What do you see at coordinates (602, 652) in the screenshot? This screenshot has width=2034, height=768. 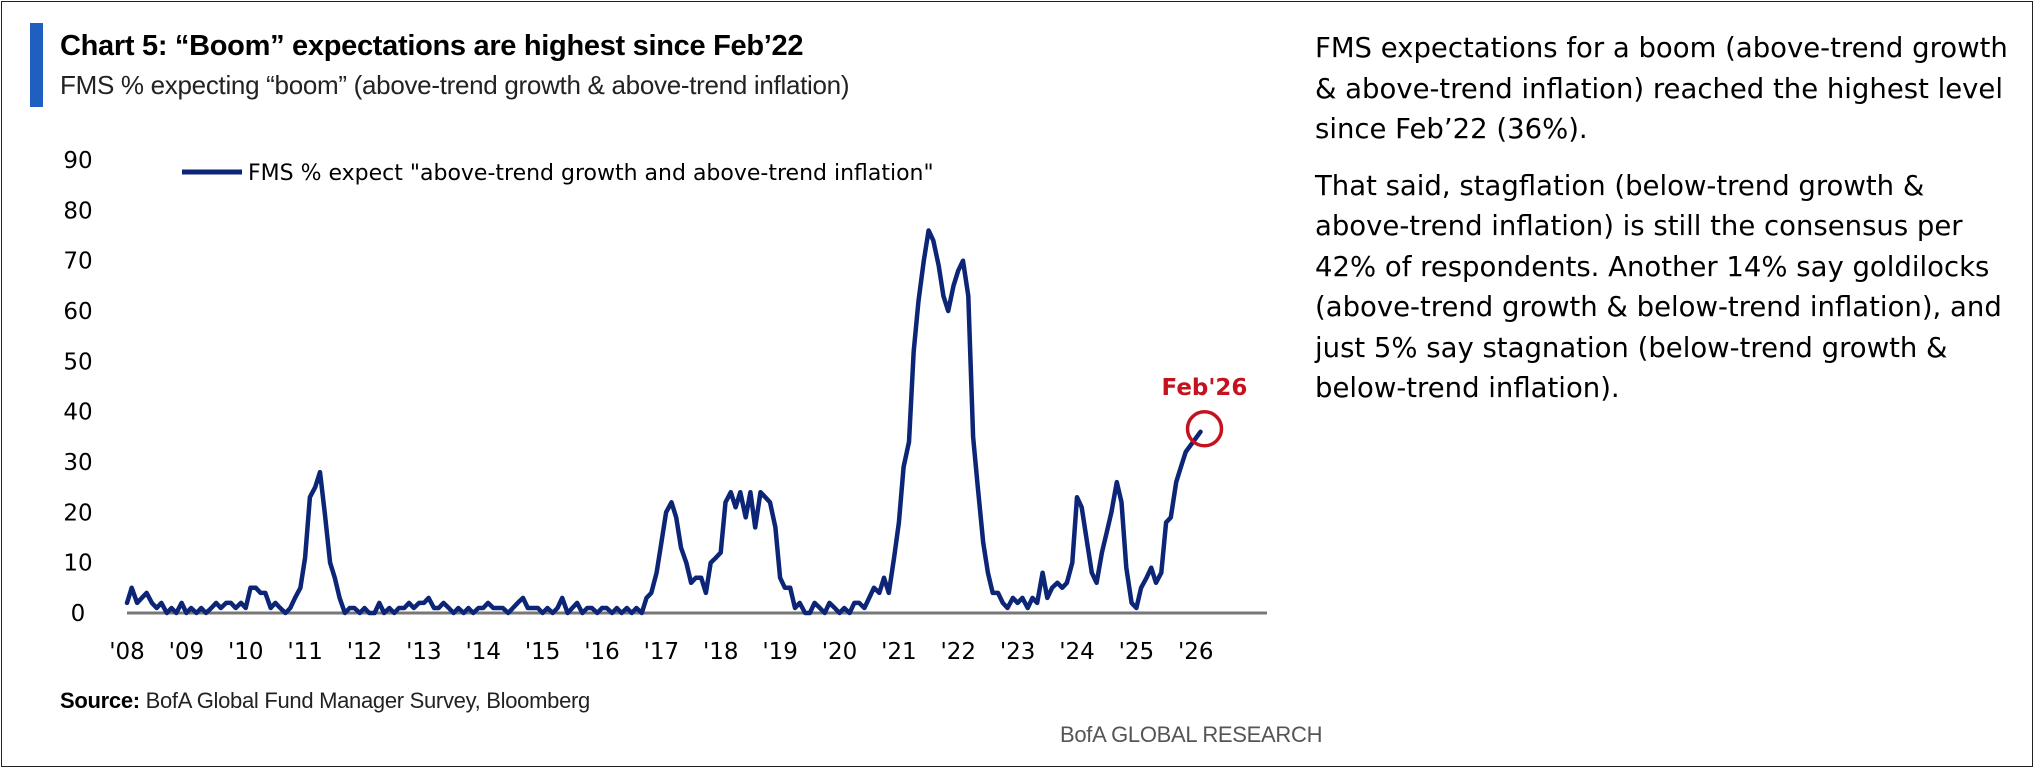 I see `x-tick-label: '16` at bounding box center [602, 652].